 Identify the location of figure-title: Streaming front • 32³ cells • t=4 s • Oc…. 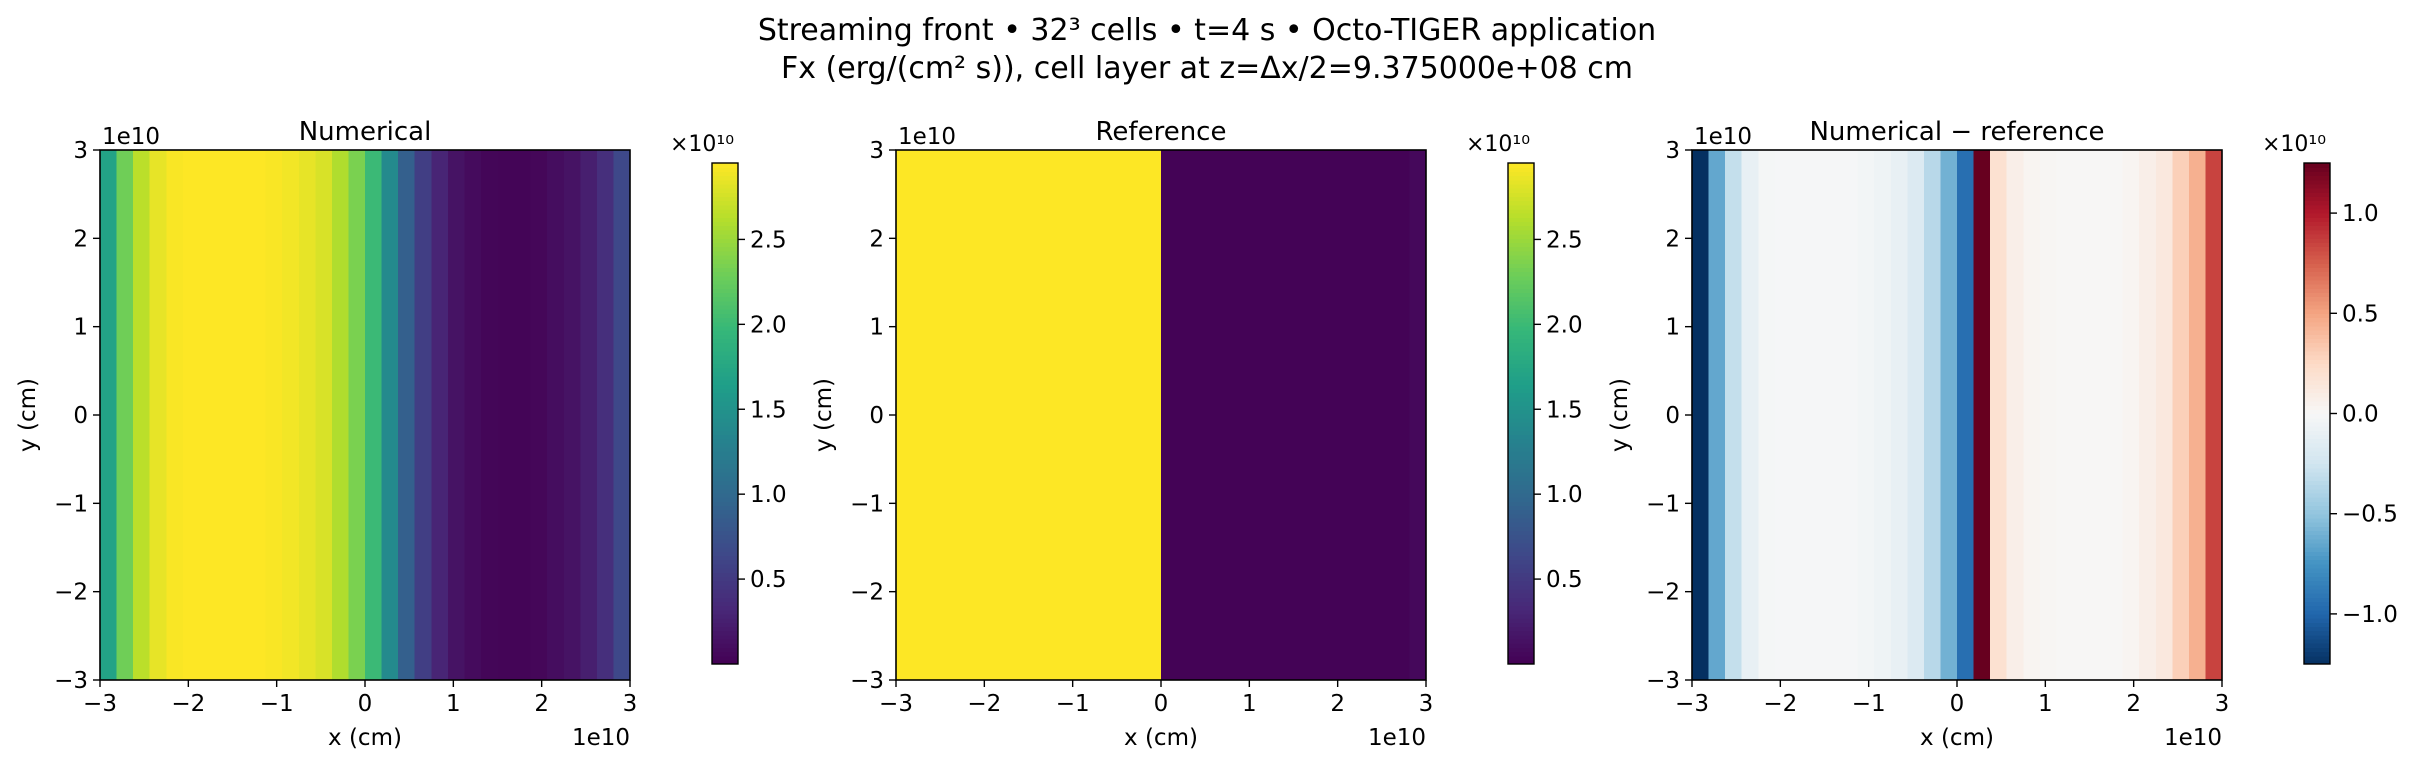
(1207, 30).